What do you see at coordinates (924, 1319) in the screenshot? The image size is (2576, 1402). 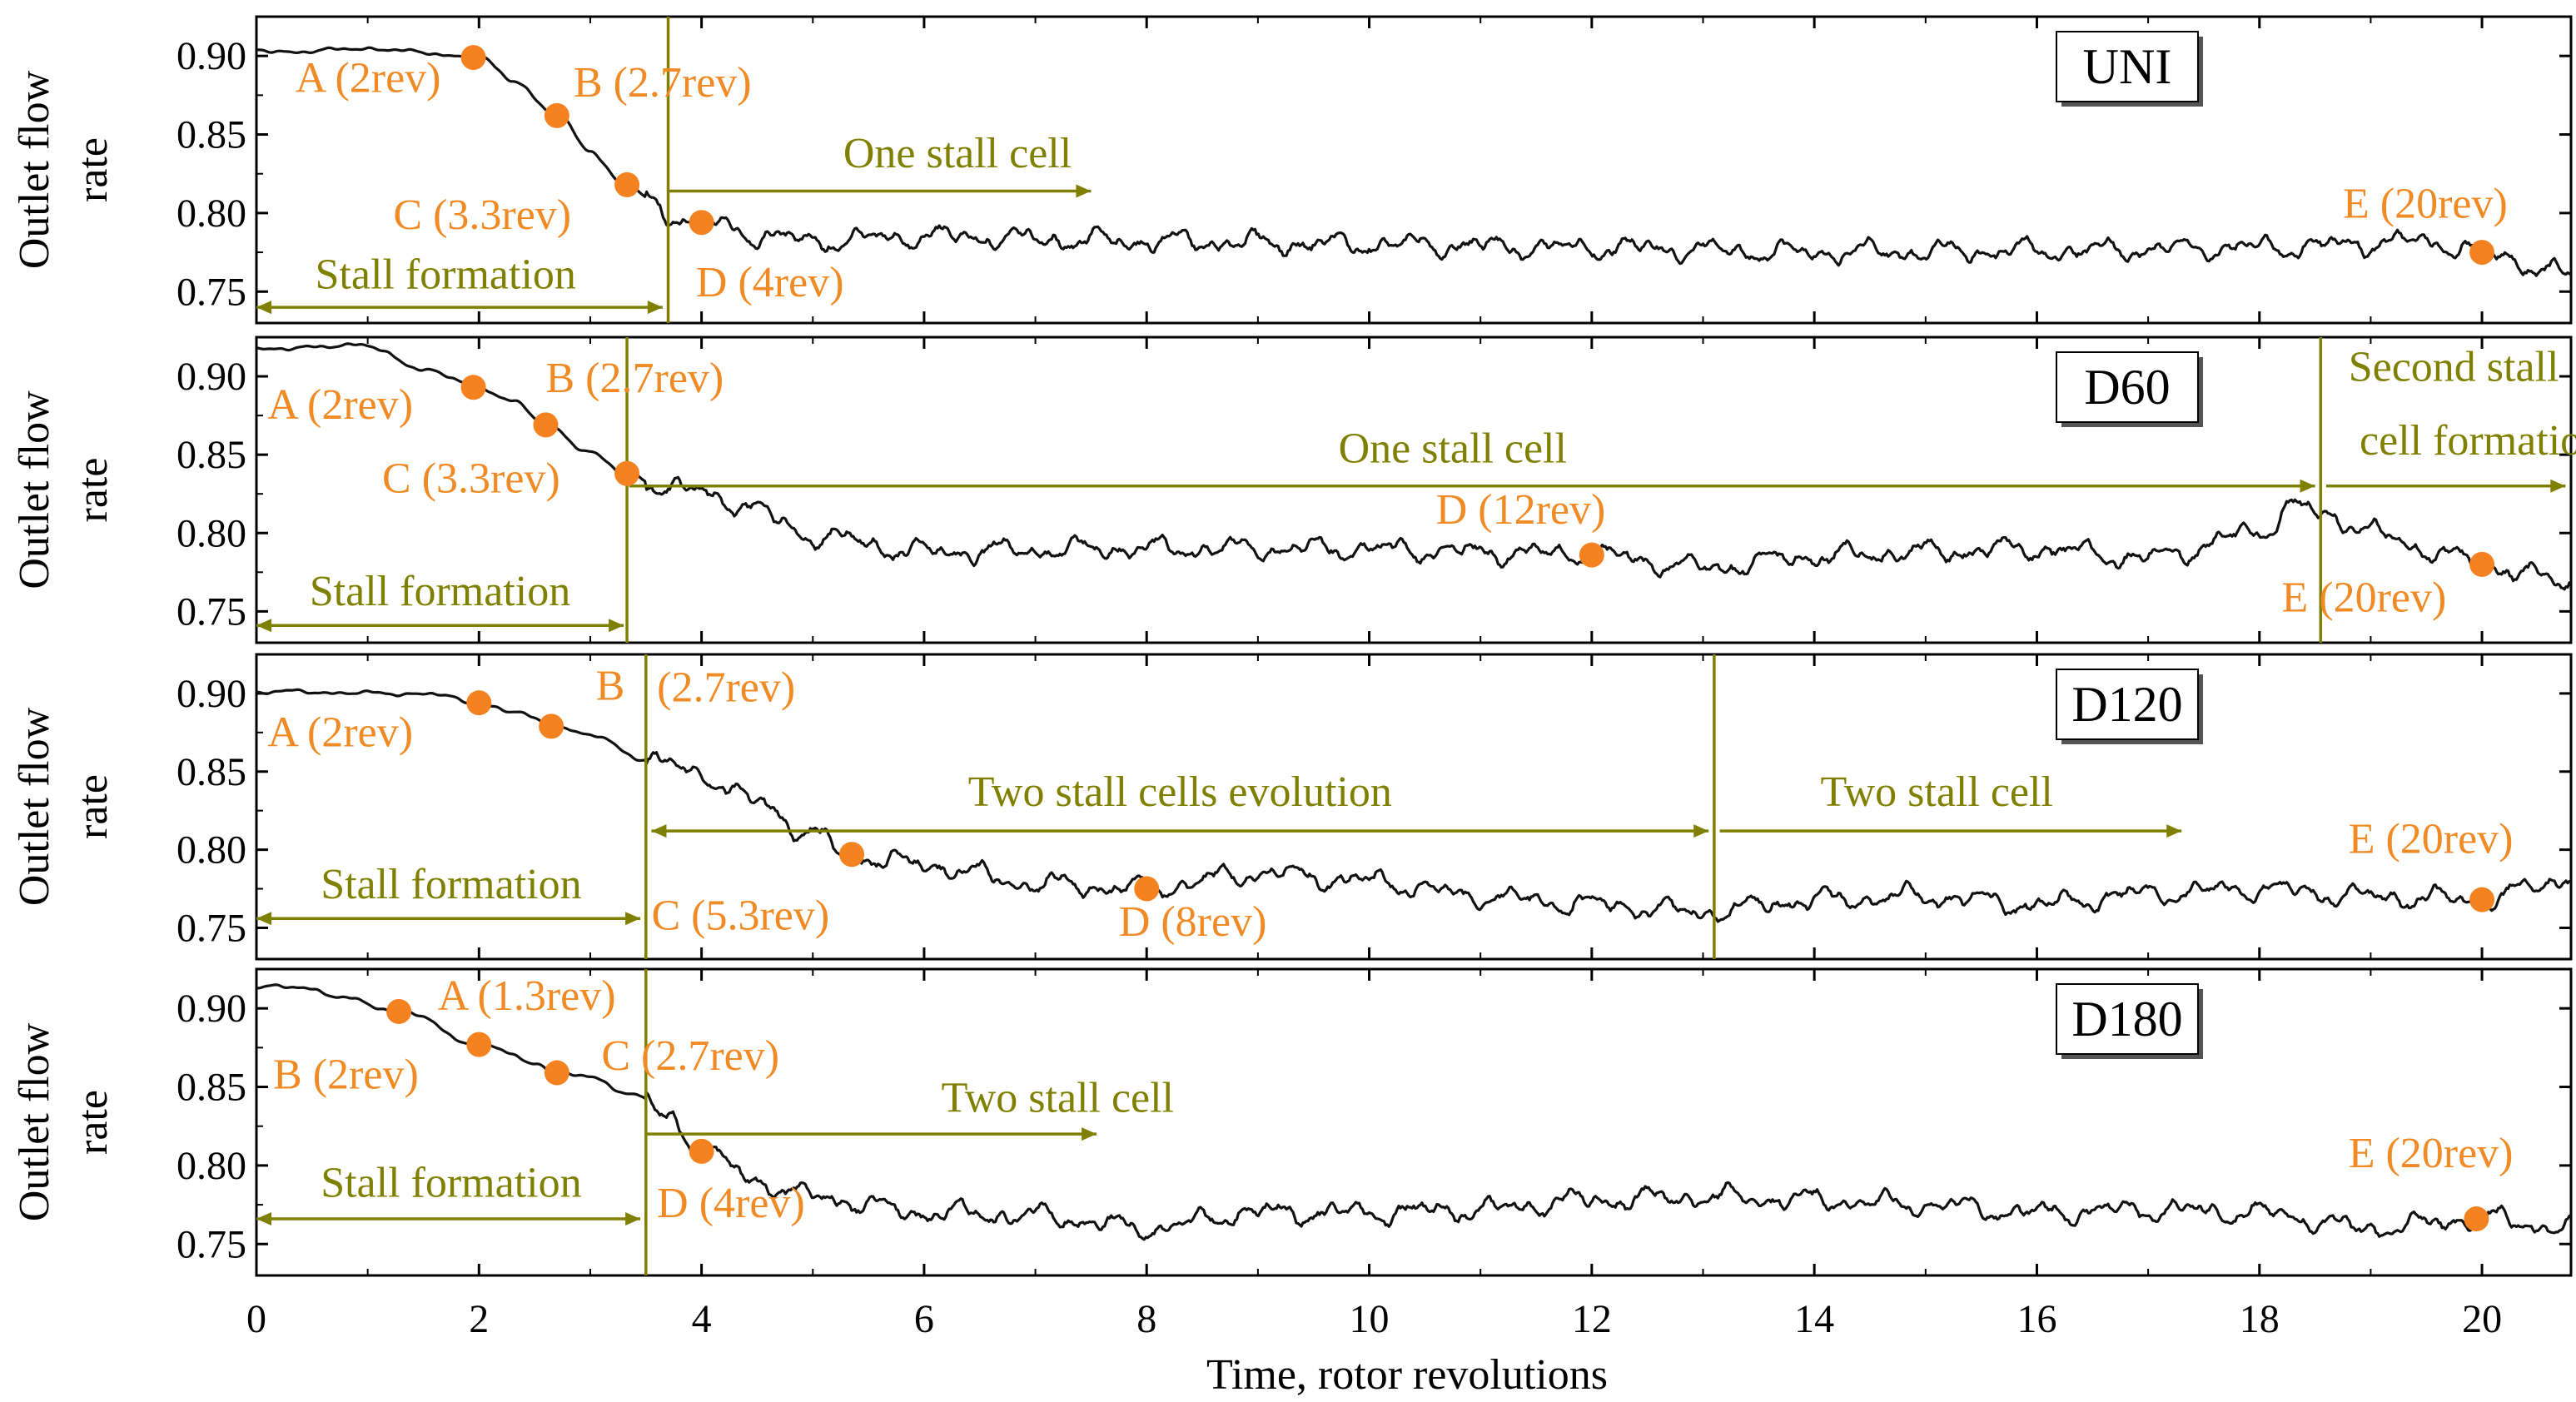 I see `x-tick-label: 6` at bounding box center [924, 1319].